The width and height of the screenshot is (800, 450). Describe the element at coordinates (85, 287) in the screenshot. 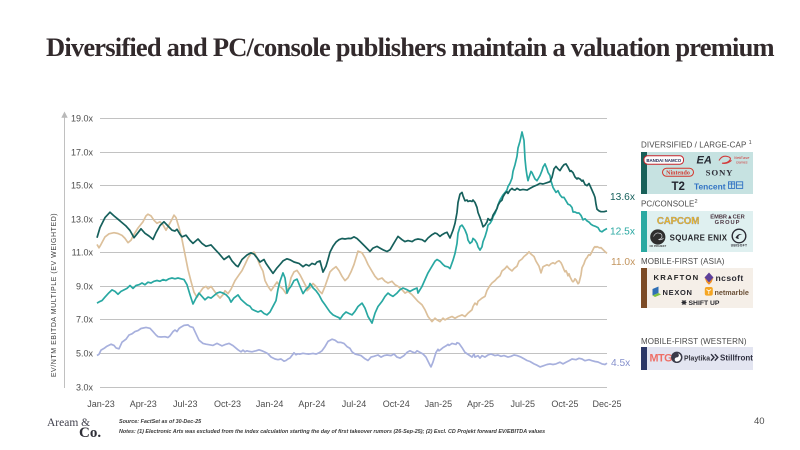

I see `svg-text: 9.0x` at that location.